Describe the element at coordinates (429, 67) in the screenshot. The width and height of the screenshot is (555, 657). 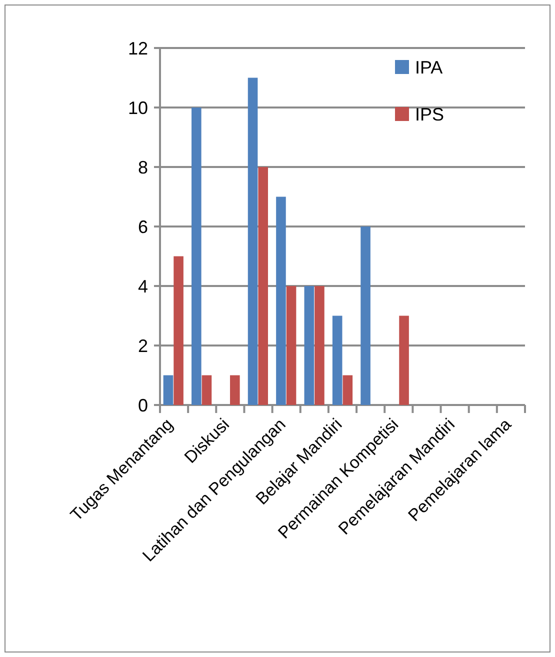
I see `legend-label: IPA` at that location.